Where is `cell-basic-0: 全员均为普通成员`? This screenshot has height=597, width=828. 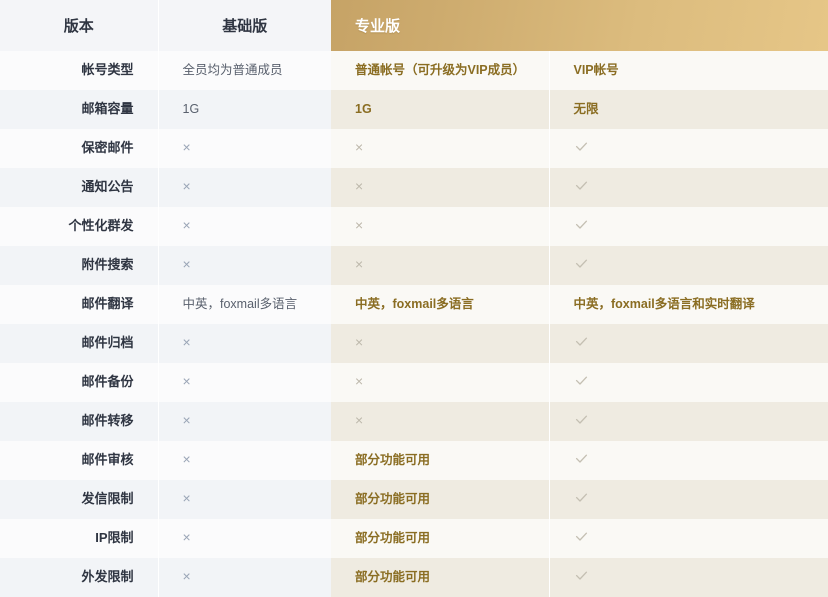
cell-basic-0: 全员均为普通成员 is located at coordinates (244, 70).